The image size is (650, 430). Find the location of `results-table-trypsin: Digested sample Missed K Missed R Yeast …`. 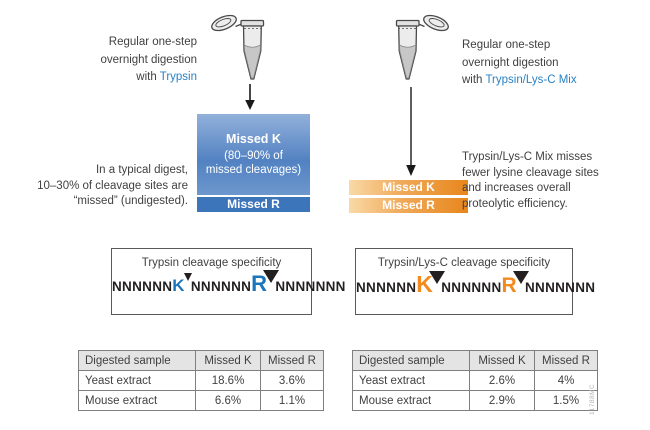

results-table-trypsin: Digested sample Missed K Missed R Yeast … is located at coordinates (201, 380).